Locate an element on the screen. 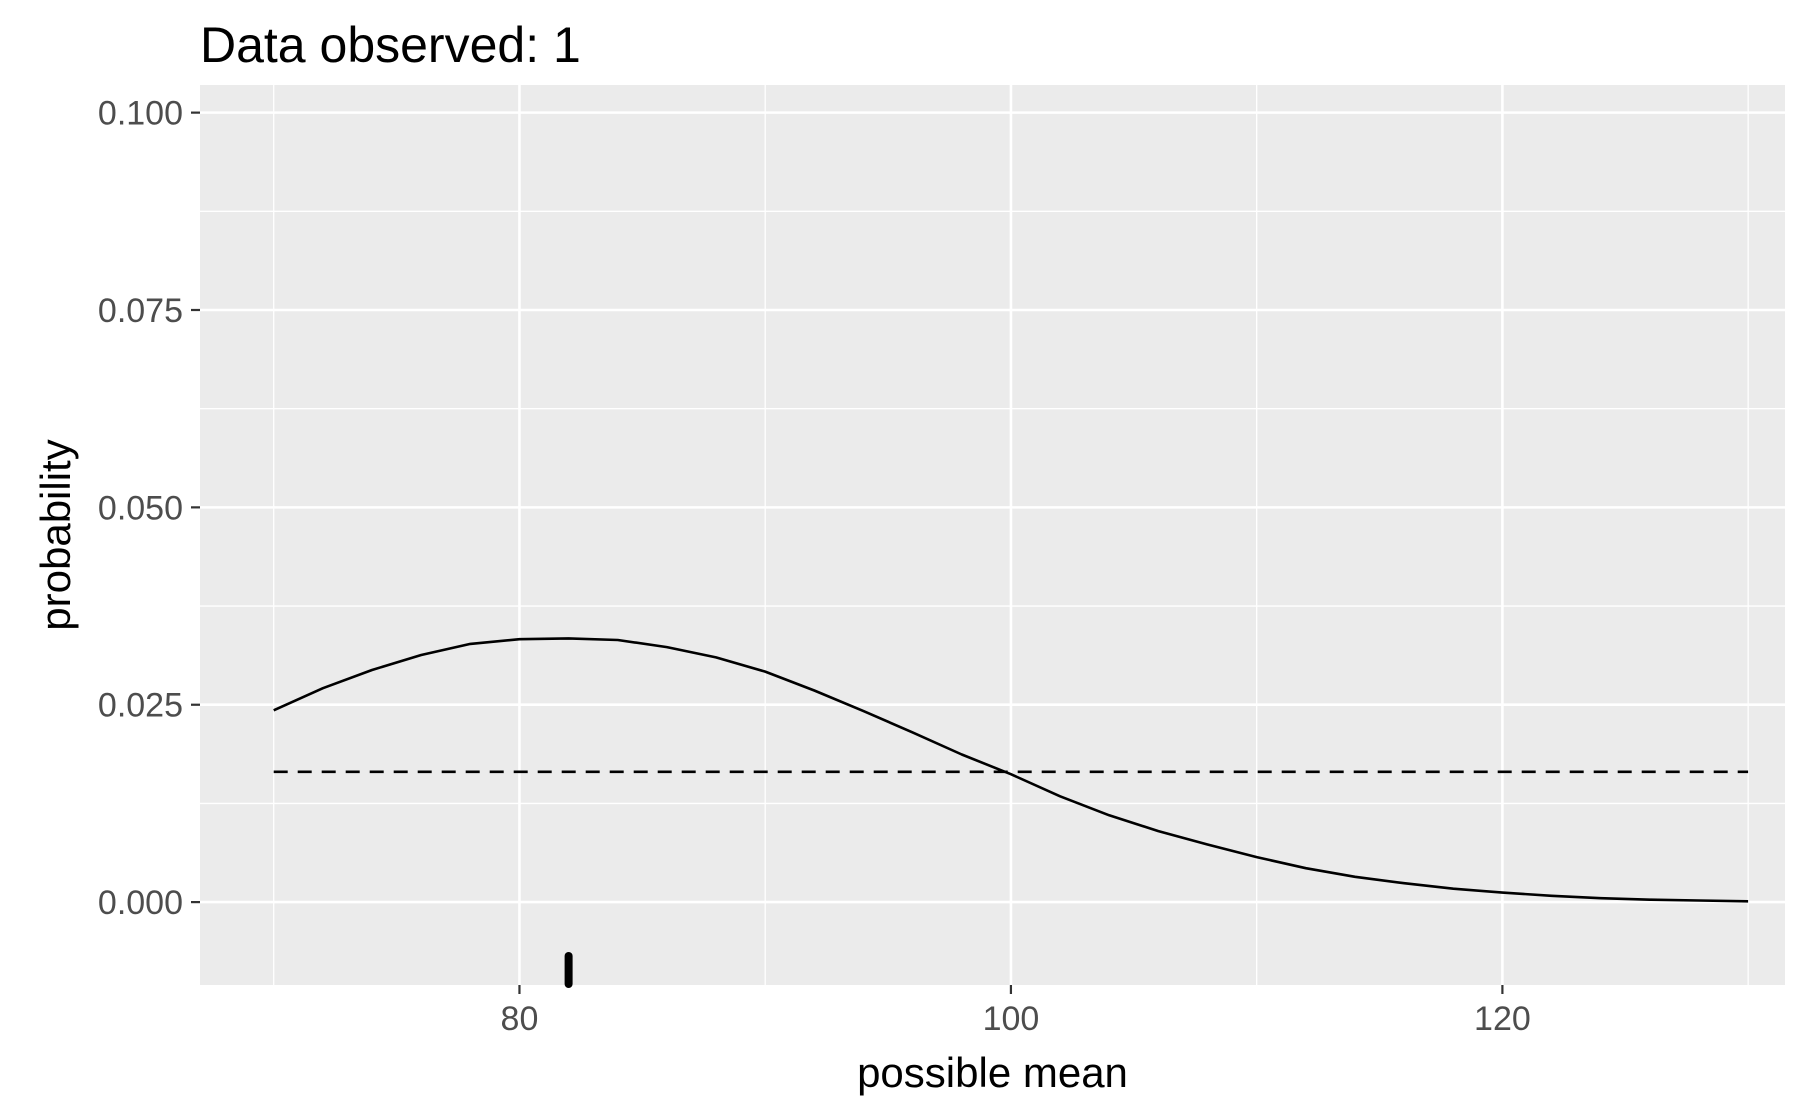  y-tick-label: 0.075 is located at coordinates (140, 311).